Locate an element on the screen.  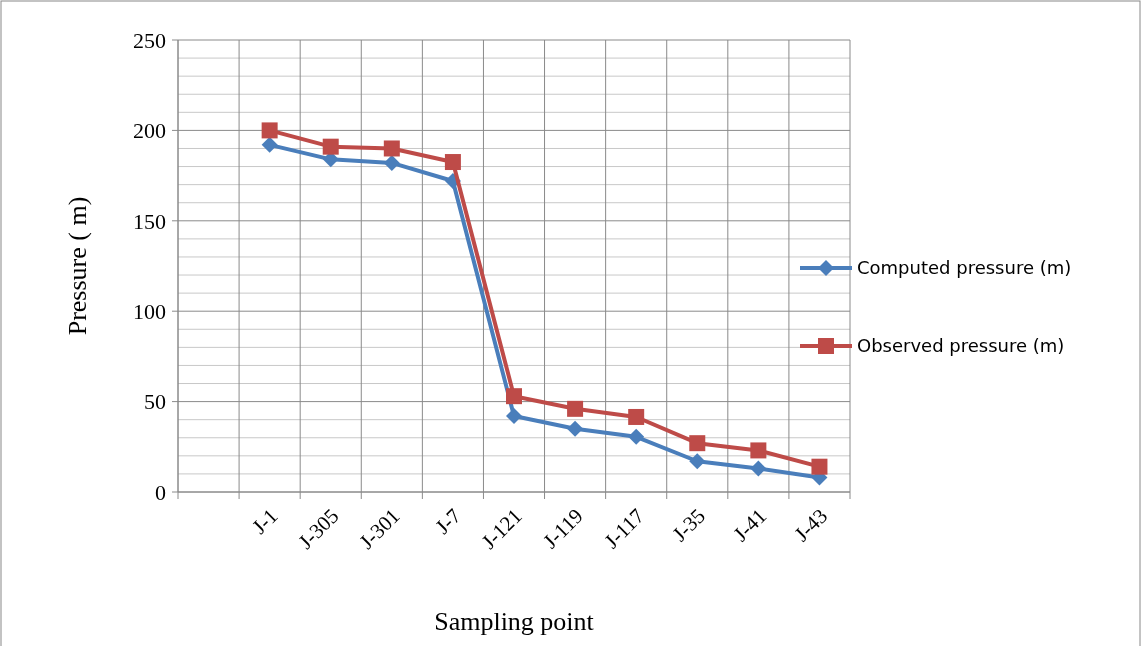
legend-label: Computed pressure (m) is located at coordinates (964, 268).